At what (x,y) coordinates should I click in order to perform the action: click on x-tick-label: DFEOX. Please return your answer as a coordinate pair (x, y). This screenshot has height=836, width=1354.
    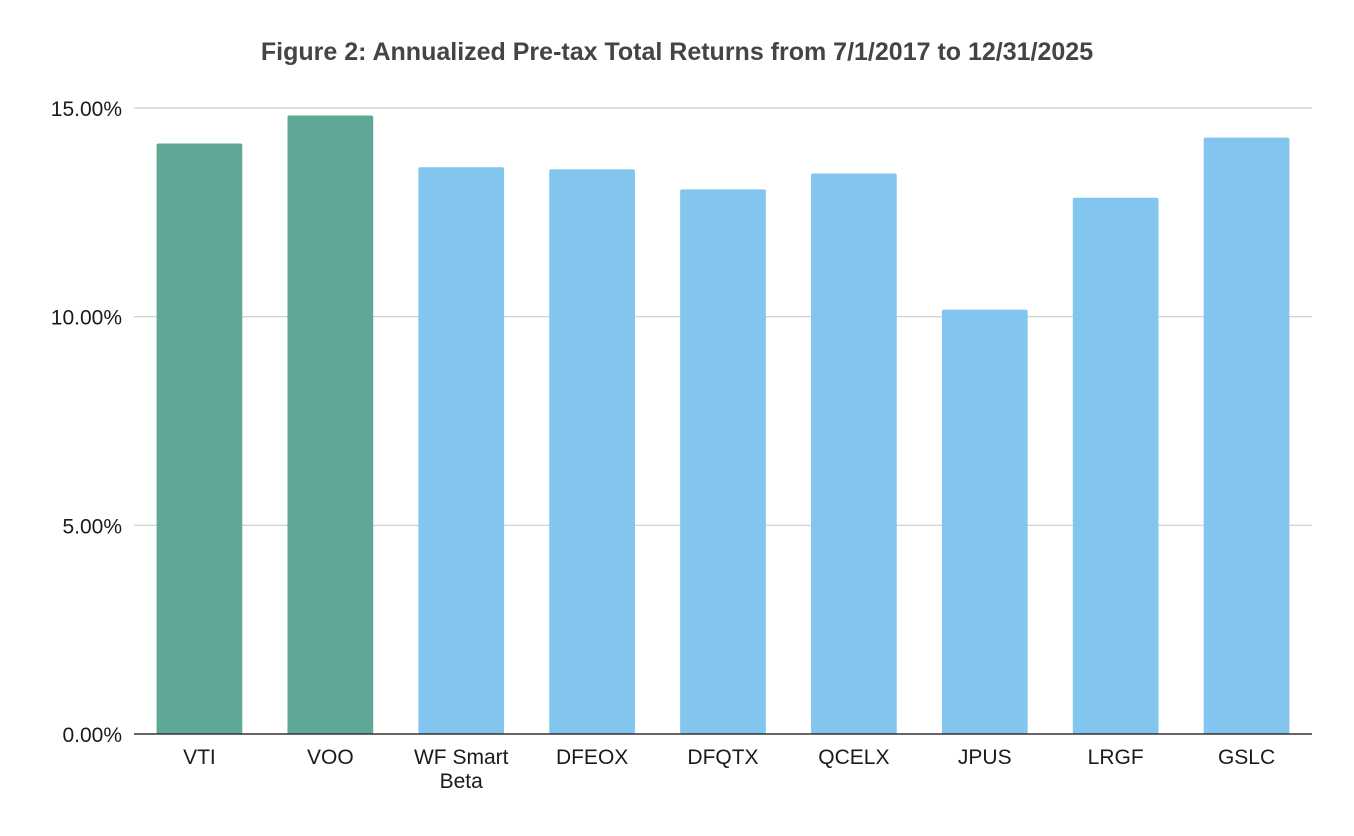
    Looking at the image, I should click on (592, 757).